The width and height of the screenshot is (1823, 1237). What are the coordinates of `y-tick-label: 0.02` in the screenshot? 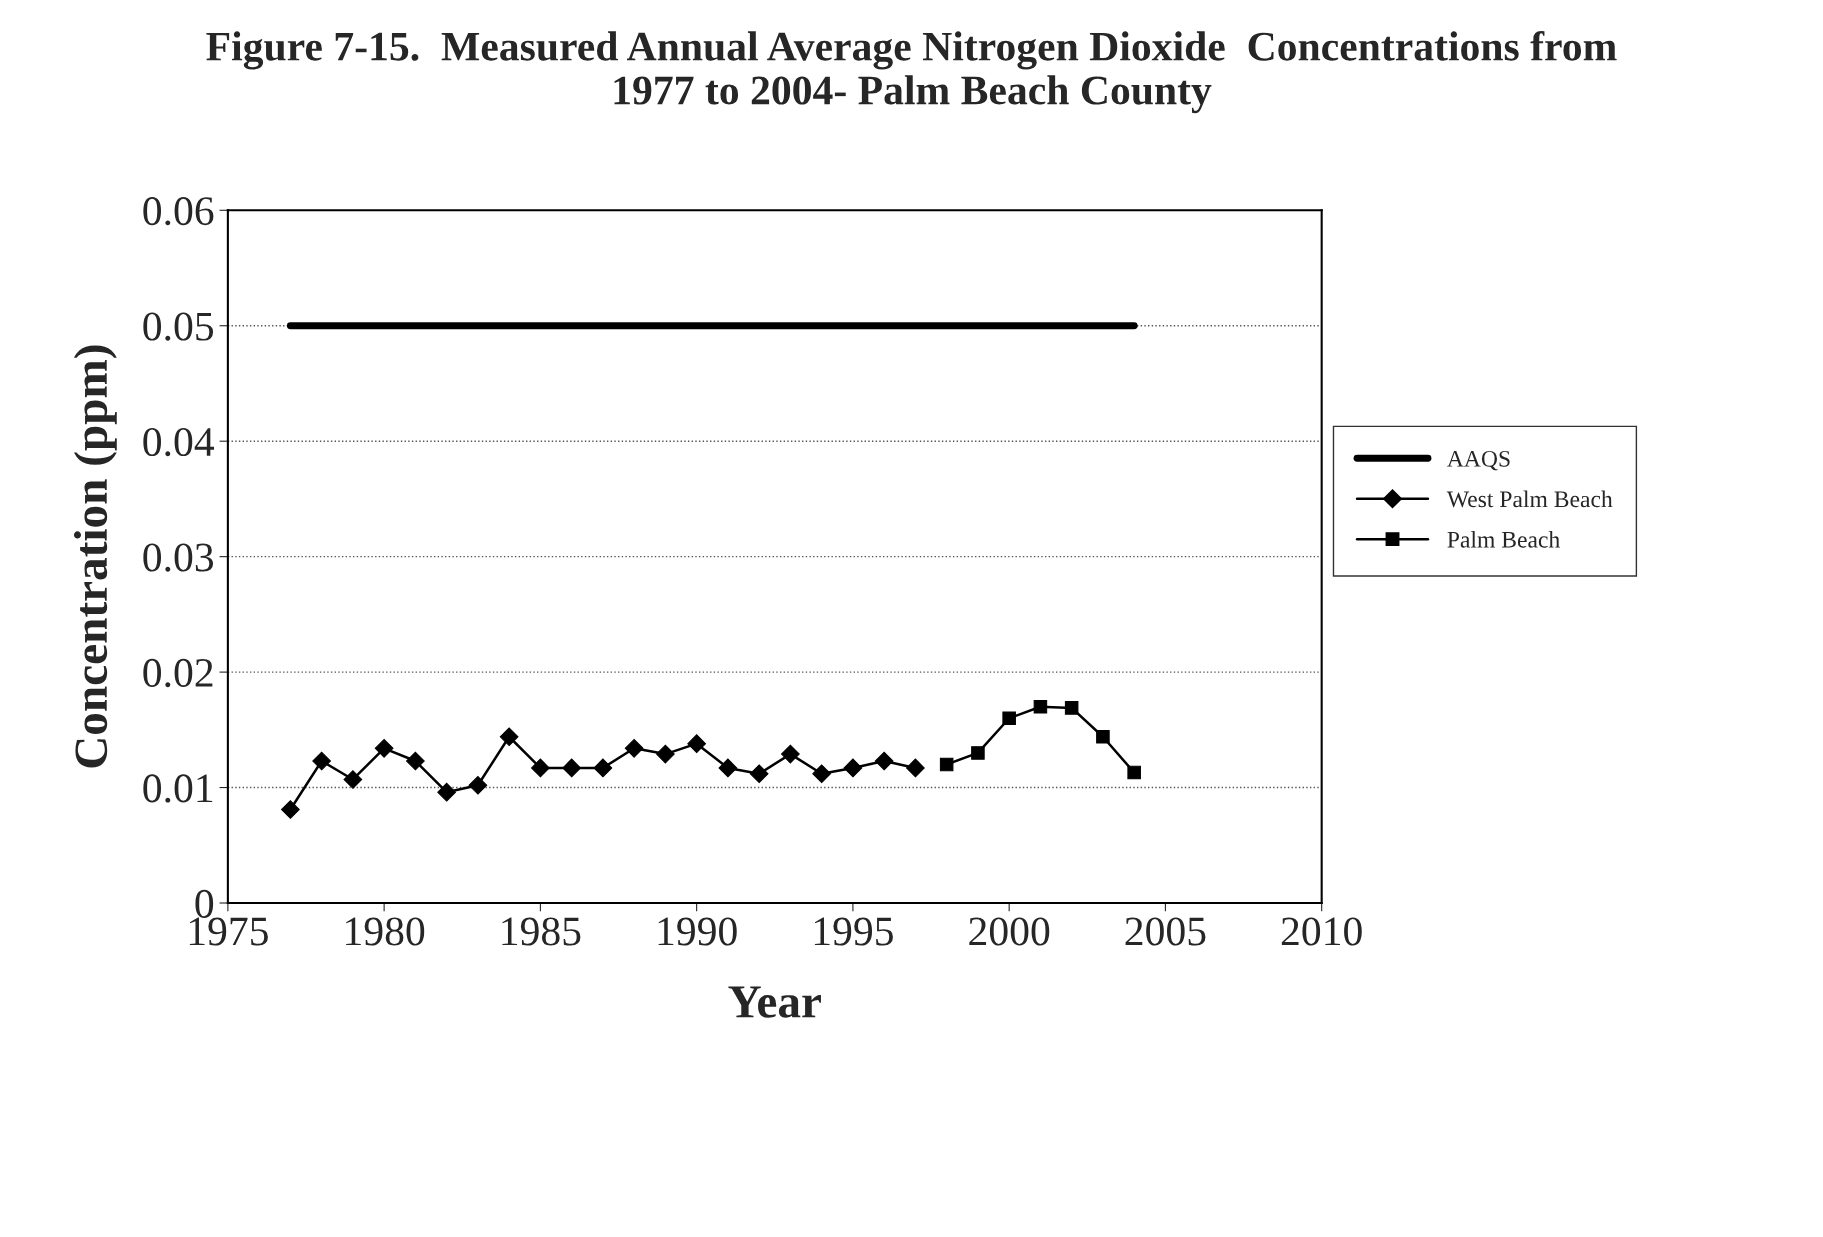 It's located at (178, 673).